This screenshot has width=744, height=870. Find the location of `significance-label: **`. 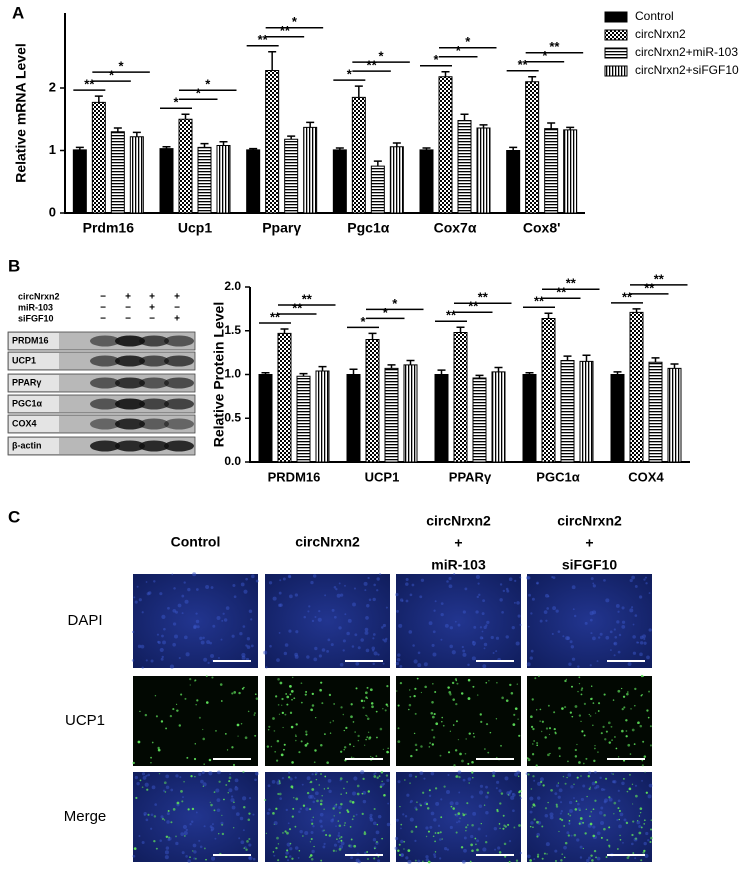

significance-label: ** is located at coordinates (473, 306).